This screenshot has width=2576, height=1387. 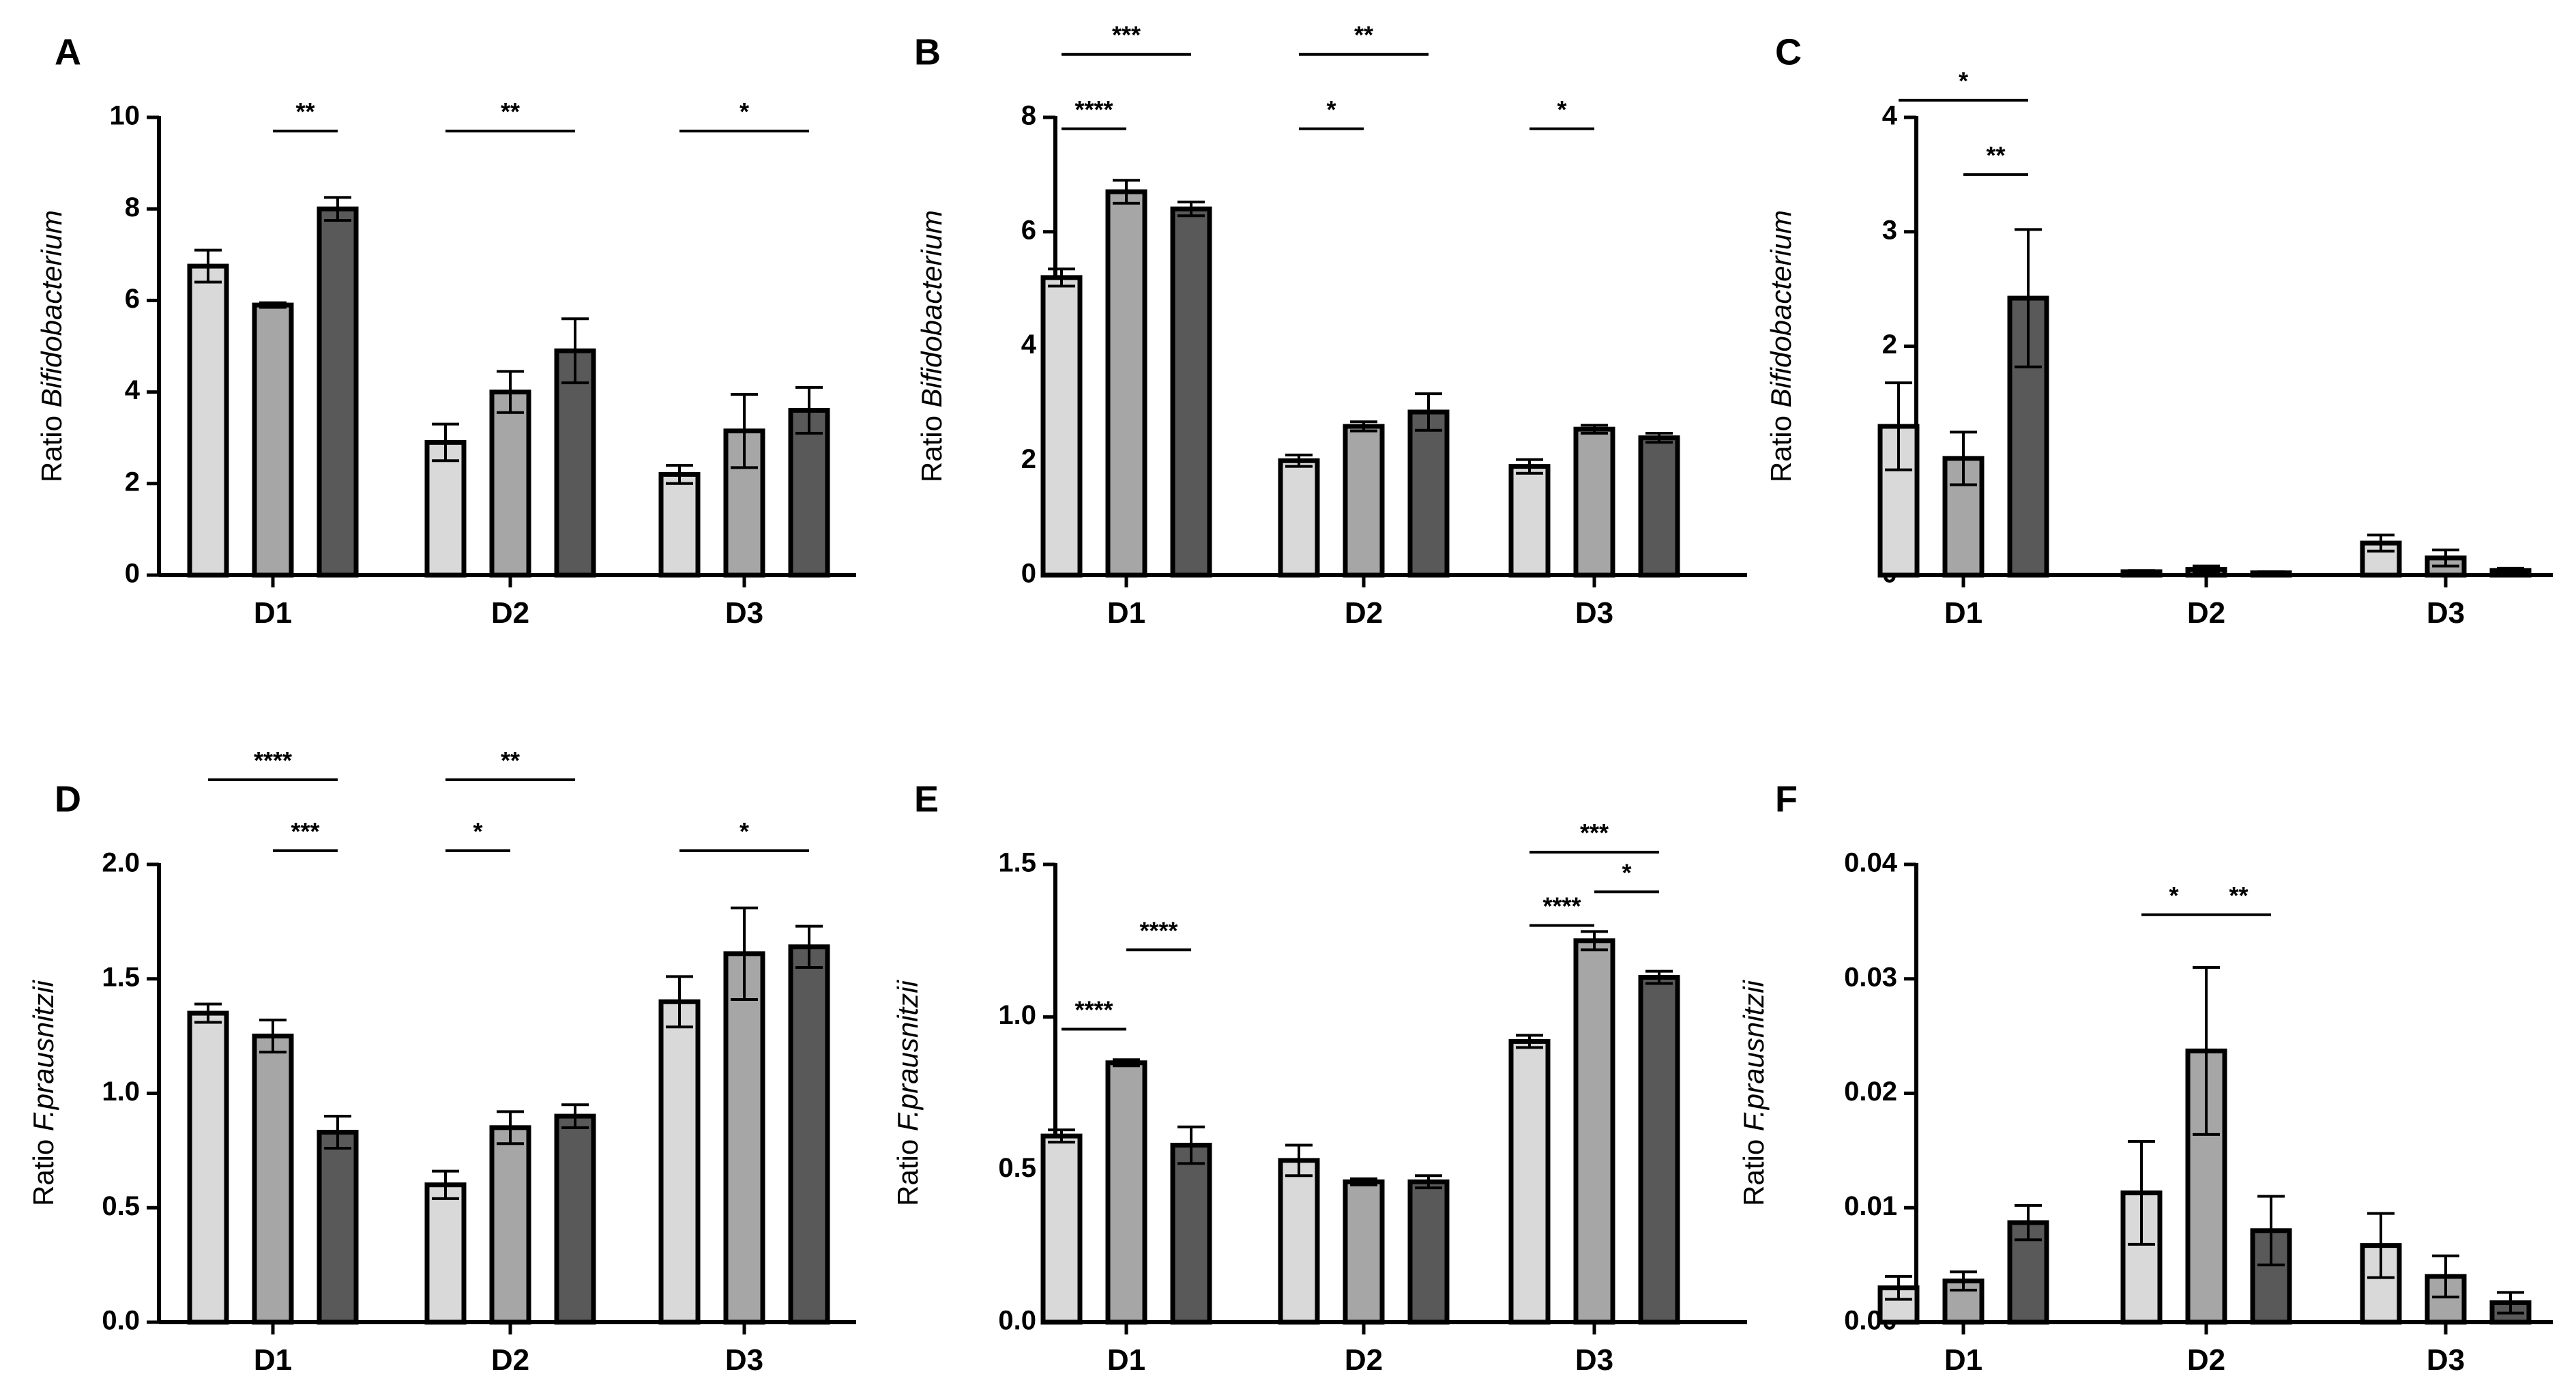 What do you see at coordinates (68, 798) in the screenshot?
I see `panel-letter: D` at bounding box center [68, 798].